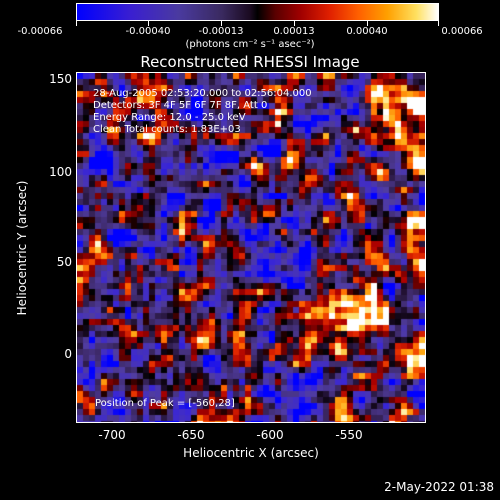  Describe the element at coordinates (270, 435) in the screenshot. I see `x-tick-label: -600` at that location.